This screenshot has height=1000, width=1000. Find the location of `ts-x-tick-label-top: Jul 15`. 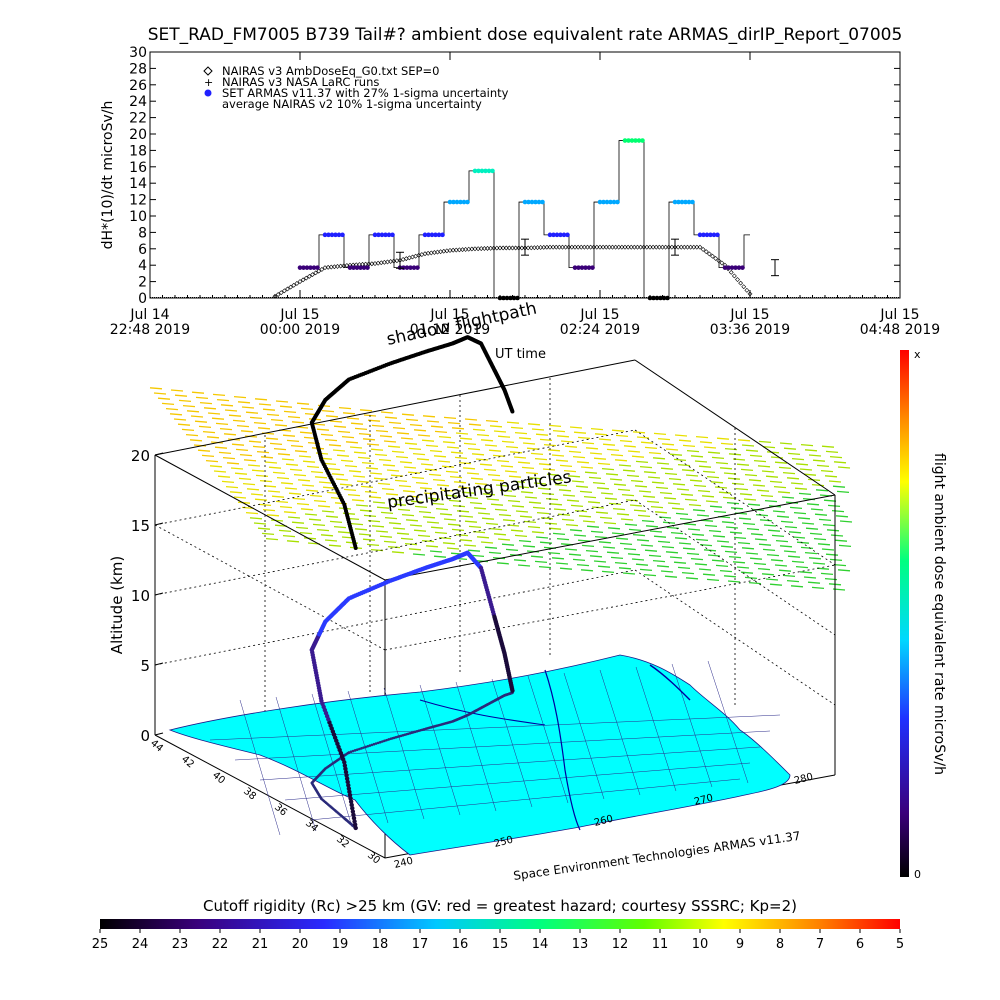

ts-x-tick-label-top: Jul 15 is located at coordinates (299, 315).